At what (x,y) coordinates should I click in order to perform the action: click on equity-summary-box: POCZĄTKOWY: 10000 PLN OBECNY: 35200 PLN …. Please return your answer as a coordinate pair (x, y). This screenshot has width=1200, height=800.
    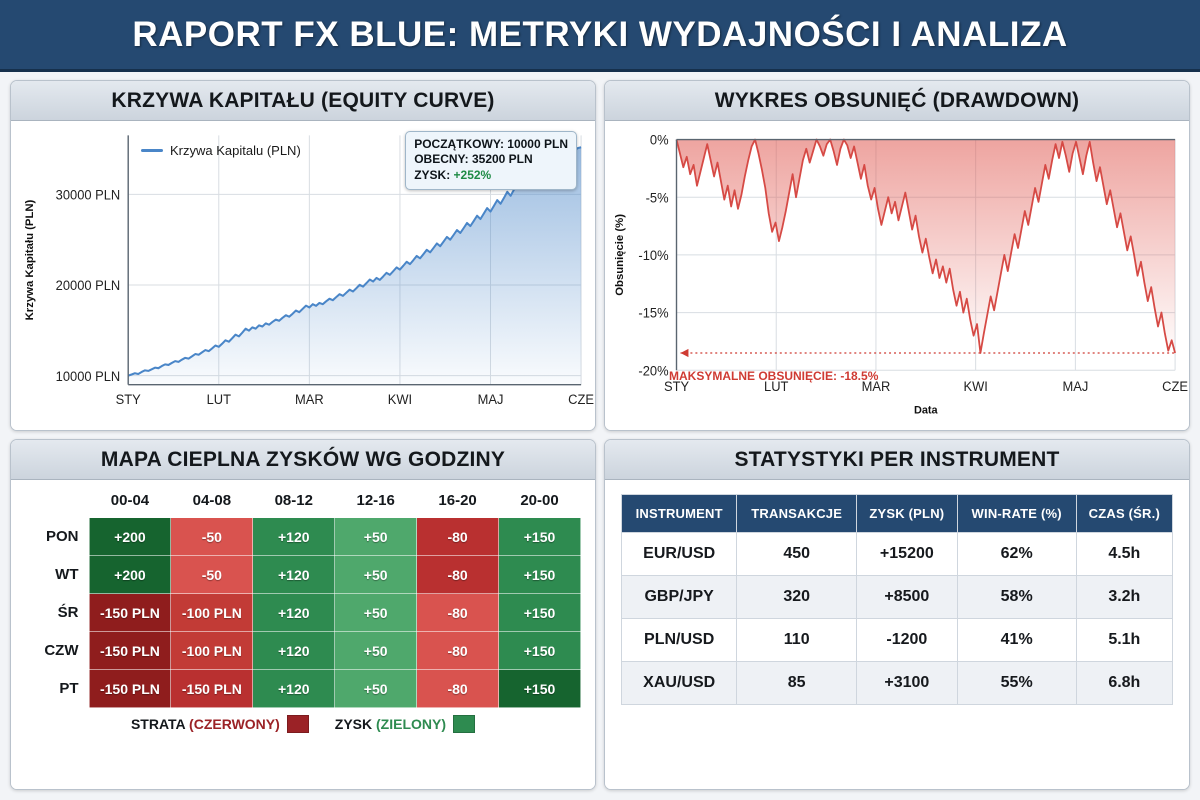
    Looking at the image, I should click on (491, 161).